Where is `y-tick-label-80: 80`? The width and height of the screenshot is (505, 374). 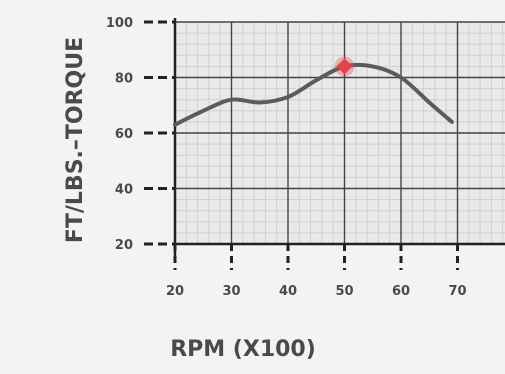 y-tick-label-80: 80 is located at coordinates (124, 79).